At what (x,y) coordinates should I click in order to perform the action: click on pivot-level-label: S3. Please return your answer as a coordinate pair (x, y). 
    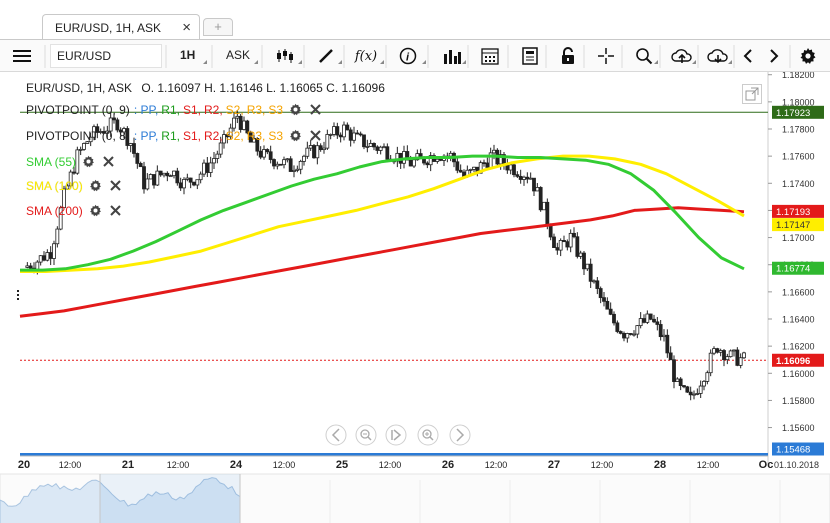
    Looking at the image, I should click on (276, 136).